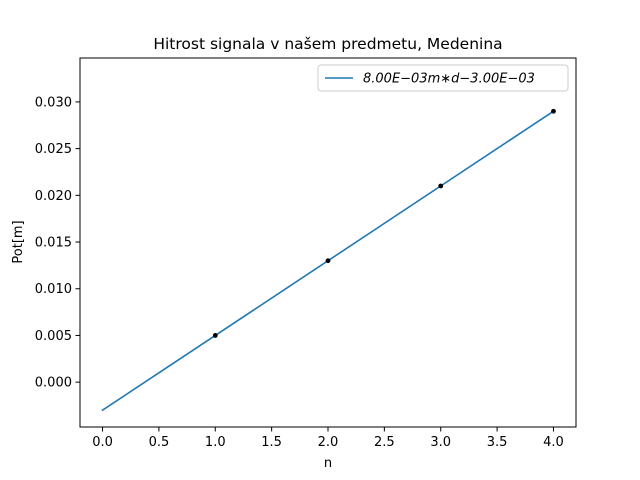 The width and height of the screenshot is (640, 480). Describe the element at coordinates (384, 442) in the screenshot. I see `x-tick-label: 2.5` at that location.